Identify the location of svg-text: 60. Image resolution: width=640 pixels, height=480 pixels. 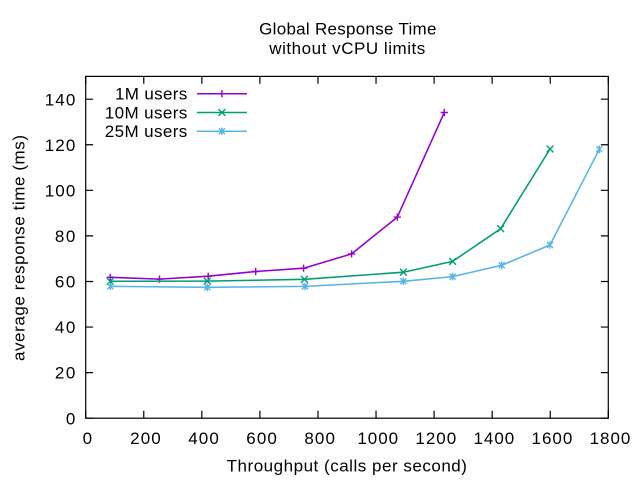
(65, 282).